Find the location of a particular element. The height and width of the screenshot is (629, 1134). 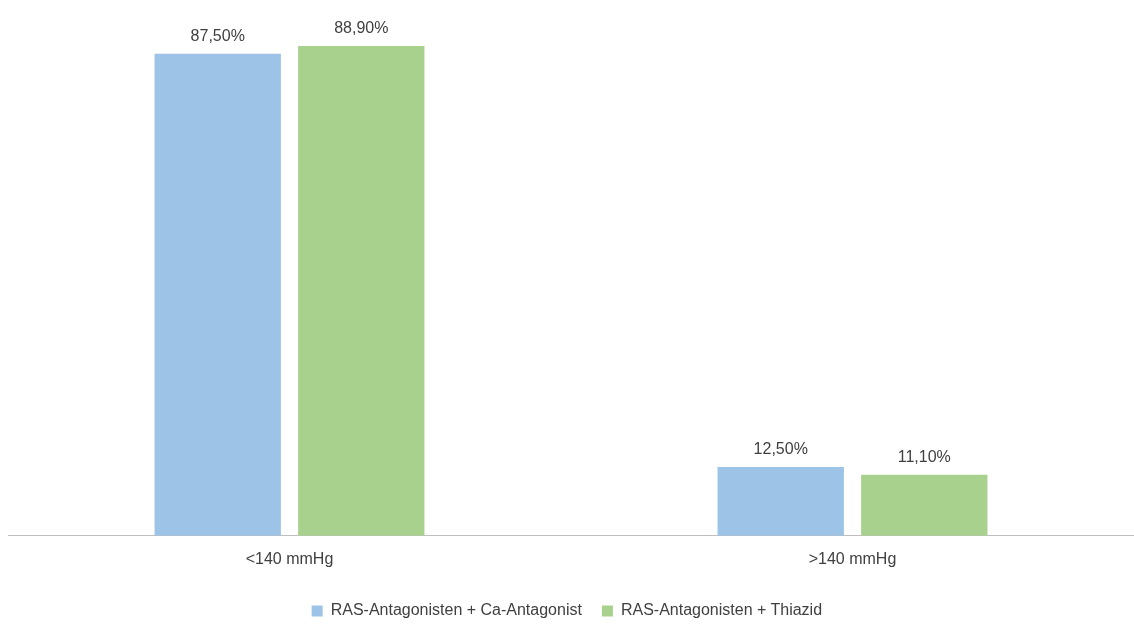

legend-label: RAS-Antagonisten + Ca-Antagonist is located at coordinates (456, 610).